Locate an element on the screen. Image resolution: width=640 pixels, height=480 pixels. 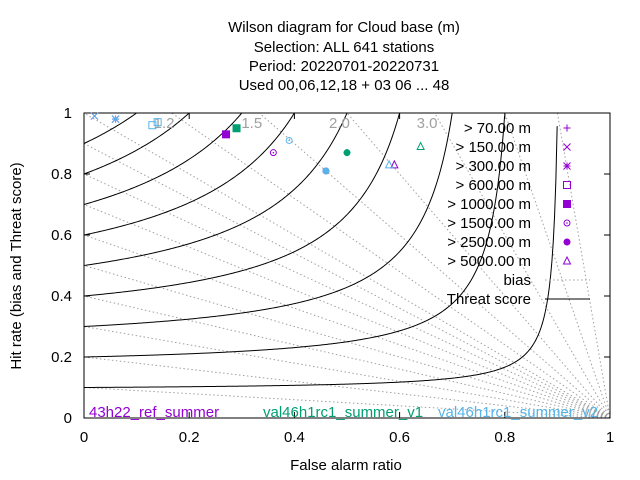
x-axis-label: False alarm ratio is located at coordinates (346, 465).